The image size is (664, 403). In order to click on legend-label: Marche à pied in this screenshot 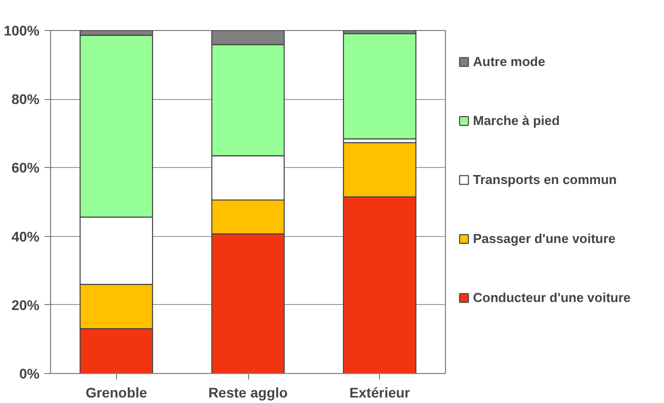, I will do `click(516, 120)`.